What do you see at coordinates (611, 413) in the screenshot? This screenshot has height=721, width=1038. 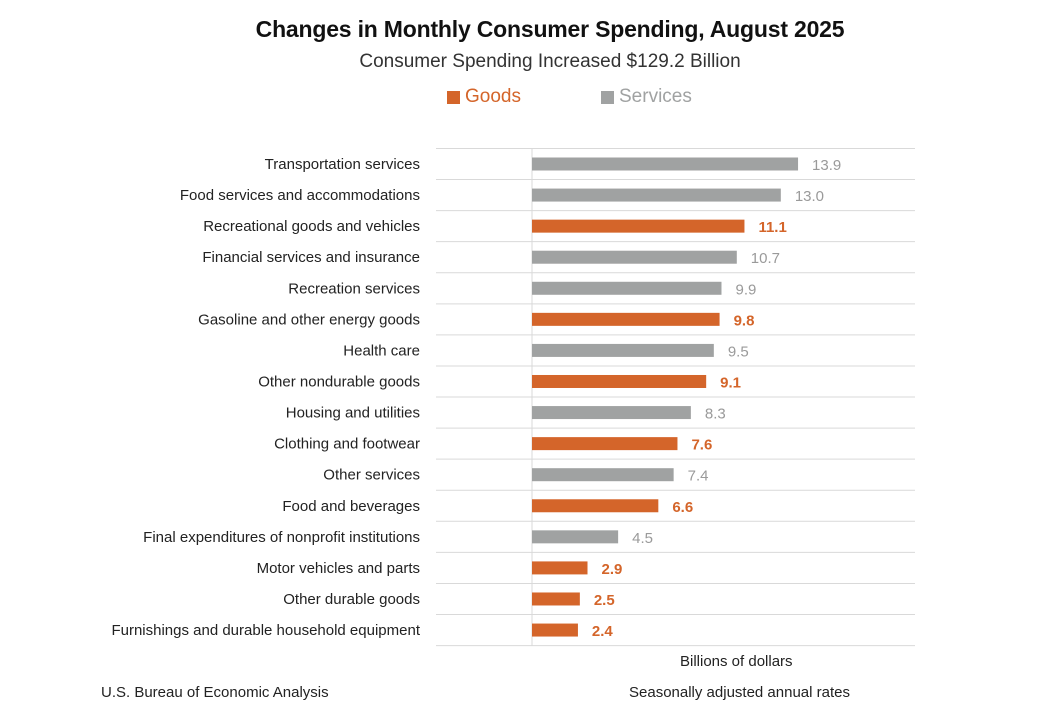 I see `bar-housing-and-utilities` at bounding box center [611, 413].